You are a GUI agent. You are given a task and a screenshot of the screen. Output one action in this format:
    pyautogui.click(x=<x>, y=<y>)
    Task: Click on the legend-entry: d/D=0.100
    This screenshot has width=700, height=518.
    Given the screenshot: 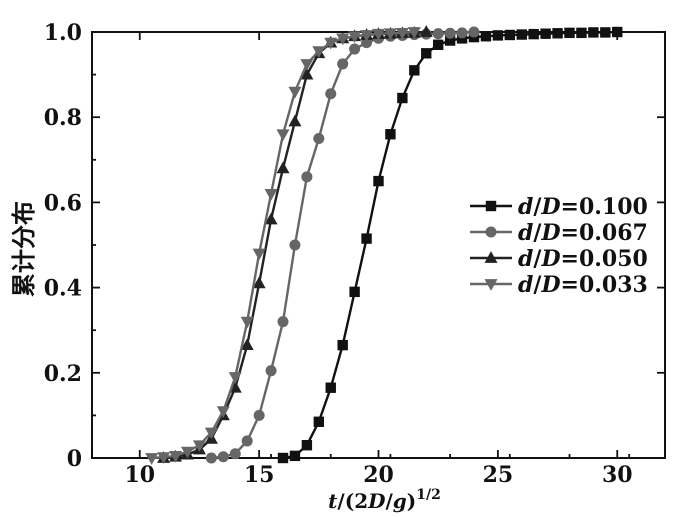 What is the action you would take?
    pyautogui.click(x=559, y=207)
    